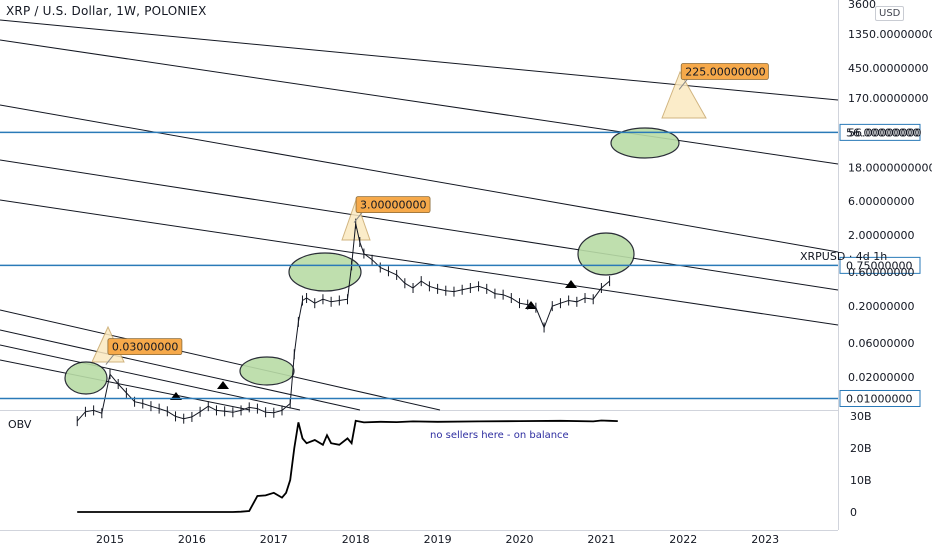 The height and width of the screenshot is (550, 932). Describe the element at coordinates (110, 539) in the screenshot. I see `x-tick-label: 2015` at that location.